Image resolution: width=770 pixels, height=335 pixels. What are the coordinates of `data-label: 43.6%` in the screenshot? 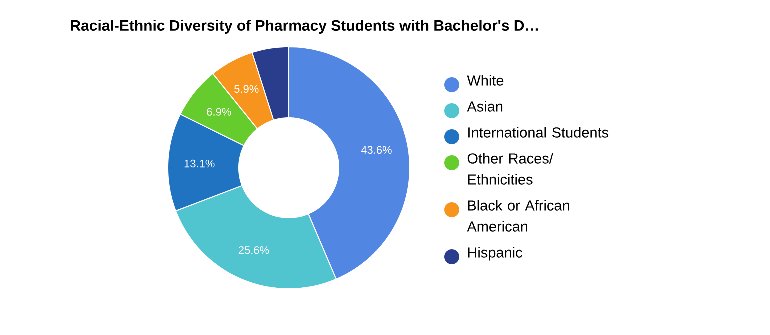 It's located at (376, 150).